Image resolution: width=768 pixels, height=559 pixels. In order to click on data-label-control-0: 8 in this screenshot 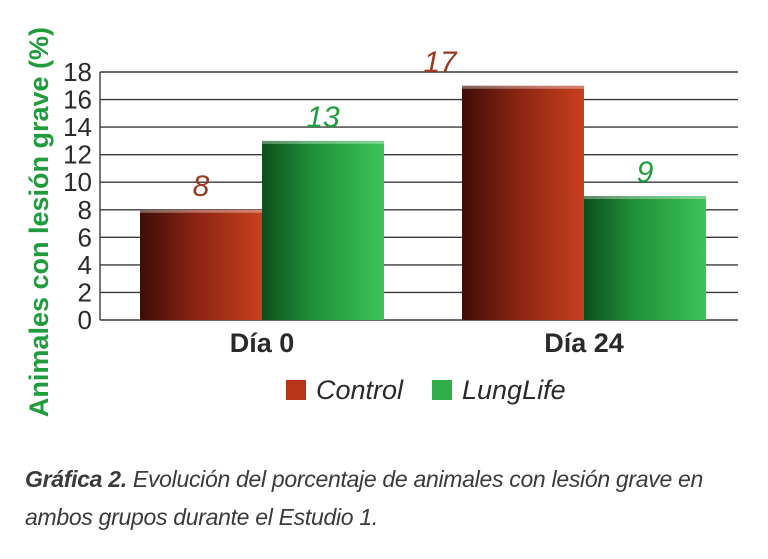, I will do `click(201, 186)`.